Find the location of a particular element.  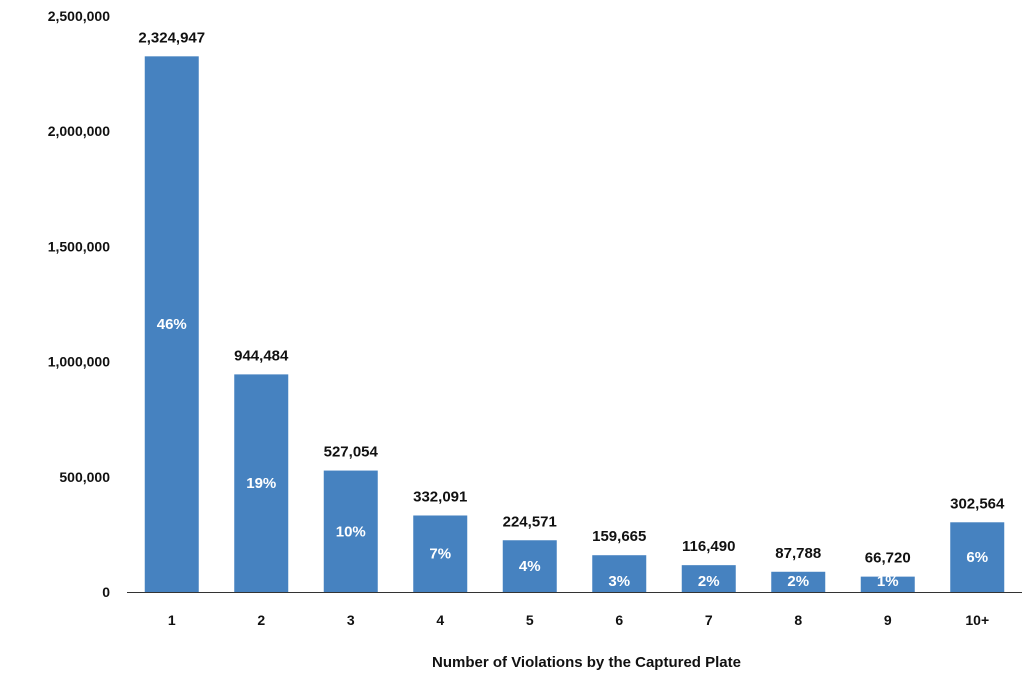

y-tick-label: 2,500,000 is located at coordinates (79, 16).